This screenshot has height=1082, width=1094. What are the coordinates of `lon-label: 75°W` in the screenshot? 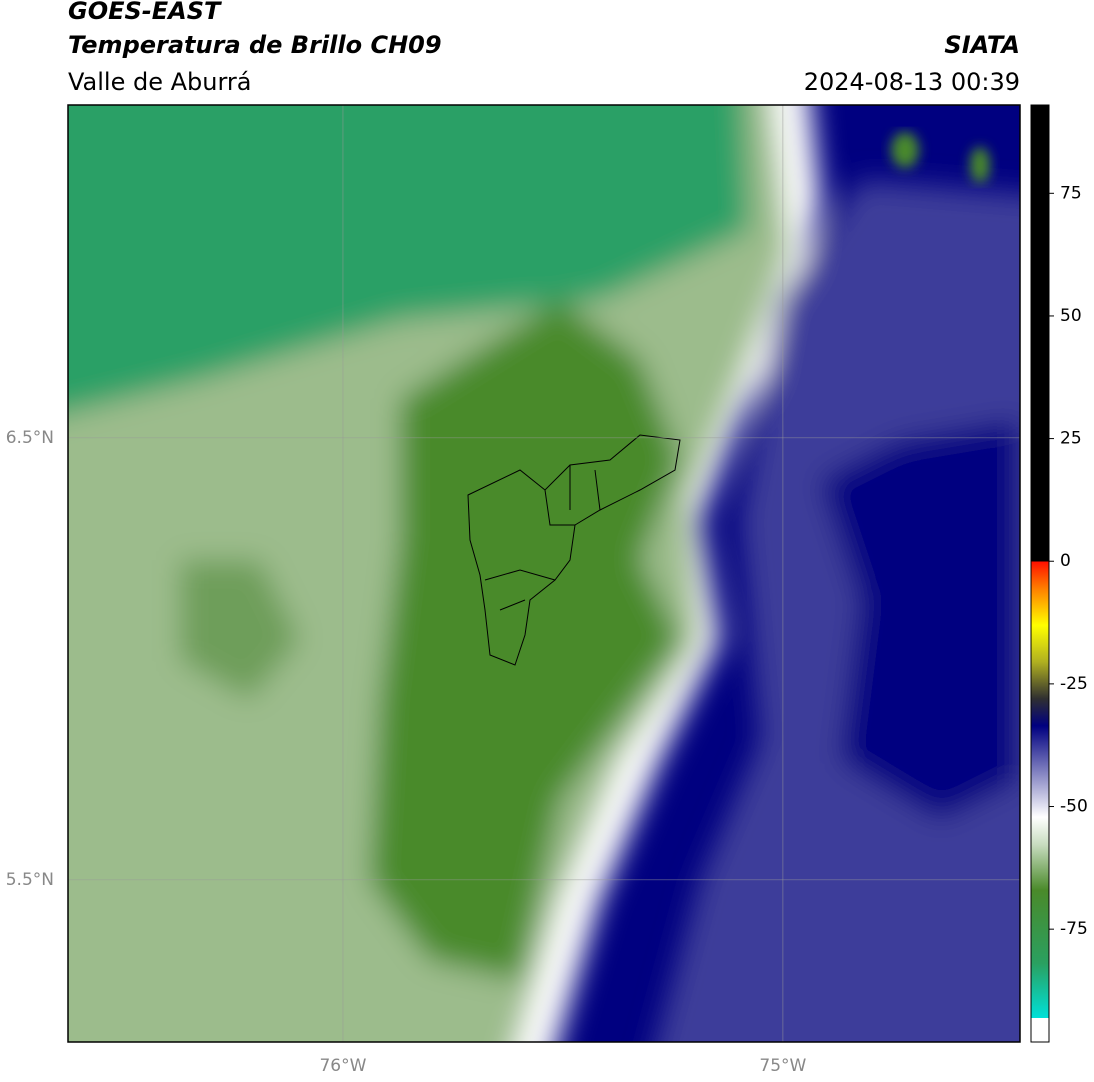 It's located at (782, 1066).